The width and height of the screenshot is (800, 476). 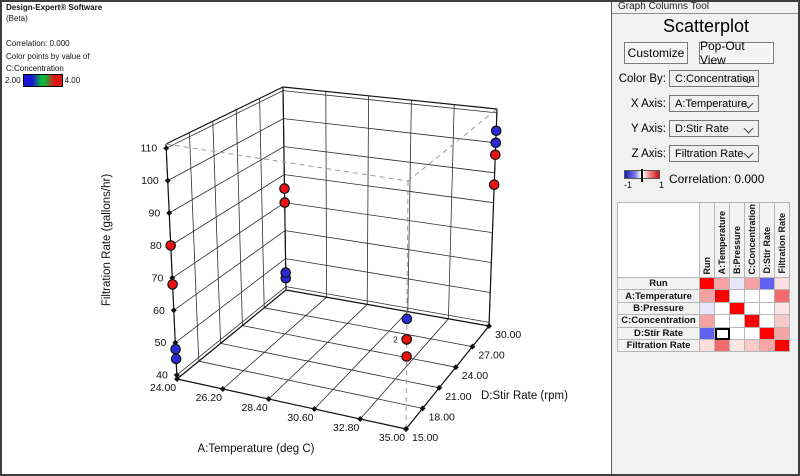 I want to click on corr-scale-max: 1, so click(x=661, y=185).